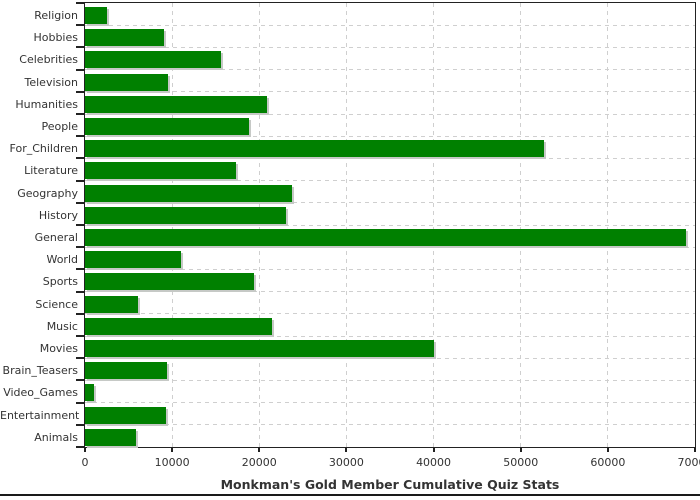 Image resolution: width=700 pixels, height=500 pixels. I want to click on y-axis-label: Hobbies, so click(55, 38).